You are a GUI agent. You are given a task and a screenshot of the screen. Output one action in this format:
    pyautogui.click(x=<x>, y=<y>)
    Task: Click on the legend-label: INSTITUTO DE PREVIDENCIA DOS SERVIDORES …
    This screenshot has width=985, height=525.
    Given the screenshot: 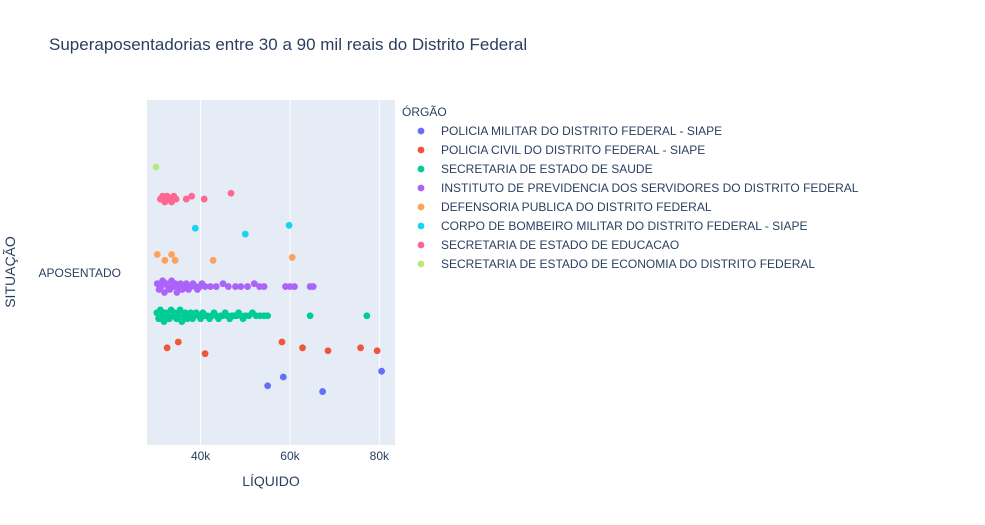 What is the action you would take?
    pyautogui.click(x=650, y=188)
    